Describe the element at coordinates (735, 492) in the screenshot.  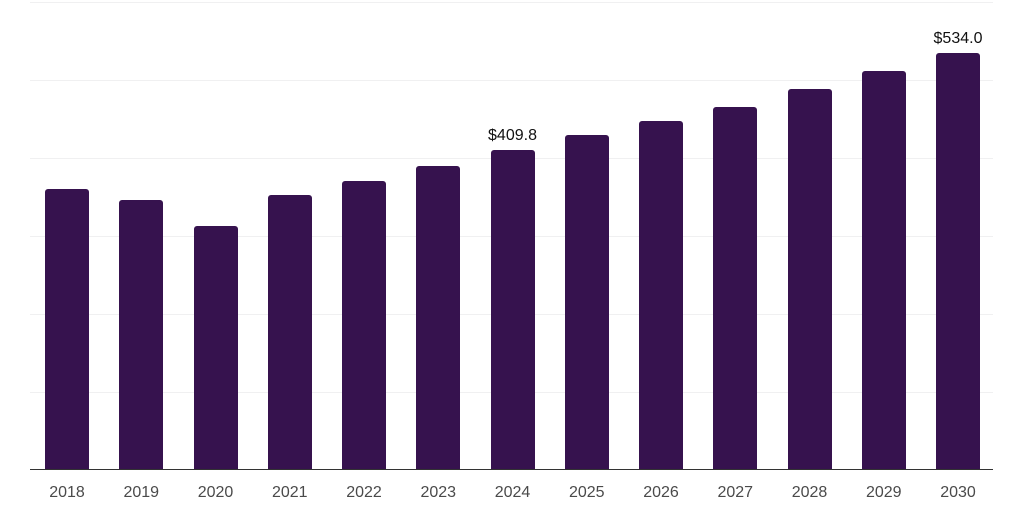
I see `x-tick-label-2027: 2027` at that location.